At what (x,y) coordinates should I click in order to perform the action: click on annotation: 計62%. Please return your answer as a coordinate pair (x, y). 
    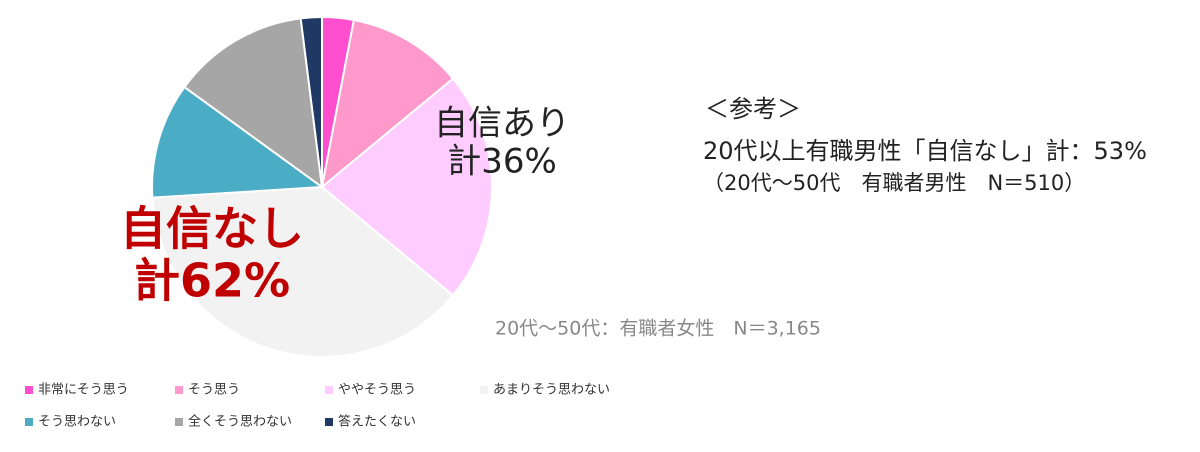
    Looking at the image, I should click on (212, 281).